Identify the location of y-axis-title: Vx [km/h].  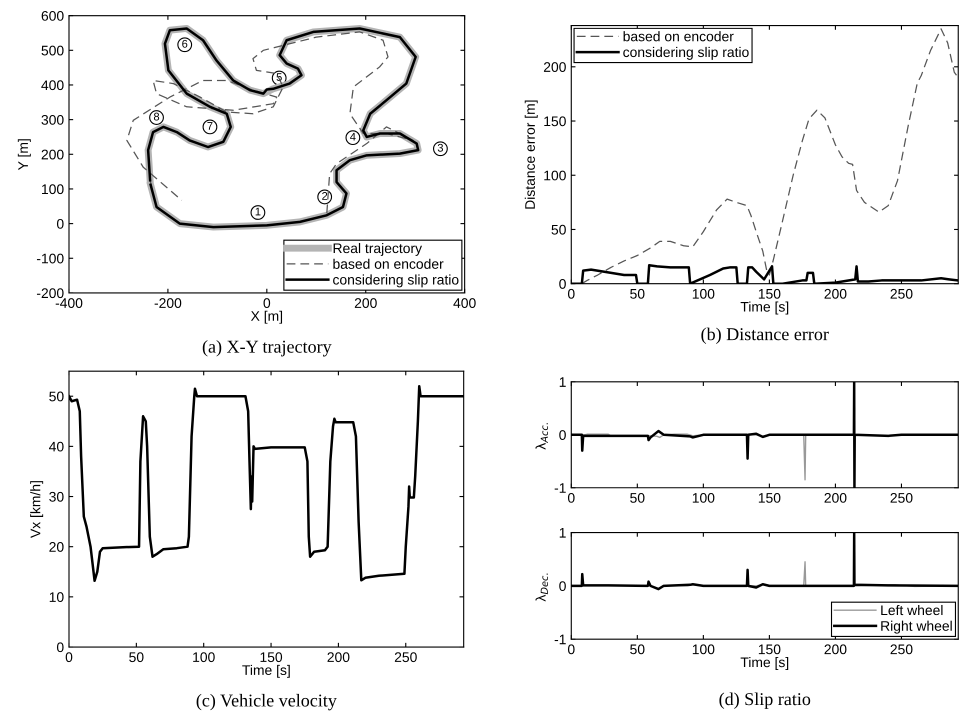
(37, 509).